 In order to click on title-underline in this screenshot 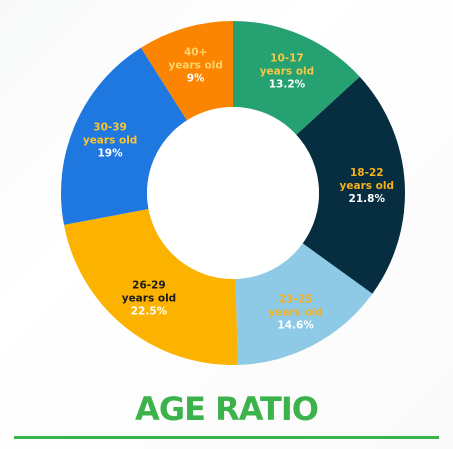, I will do `click(226, 437)`.